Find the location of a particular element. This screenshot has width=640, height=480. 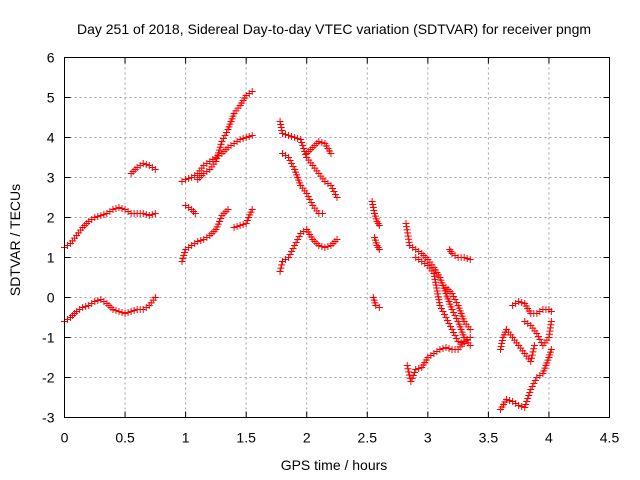

y-tick-label: 3 is located at coordinates (51, 178).